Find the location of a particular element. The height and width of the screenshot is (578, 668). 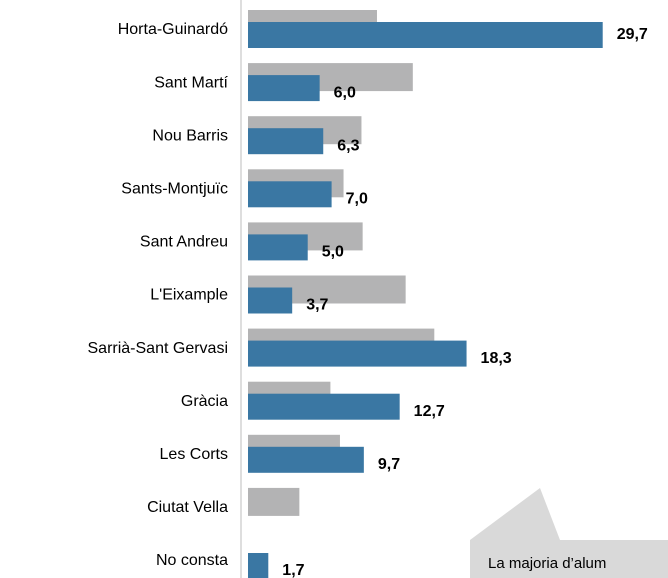

category-label: Nou Barris is located at coordinates (190, 135).